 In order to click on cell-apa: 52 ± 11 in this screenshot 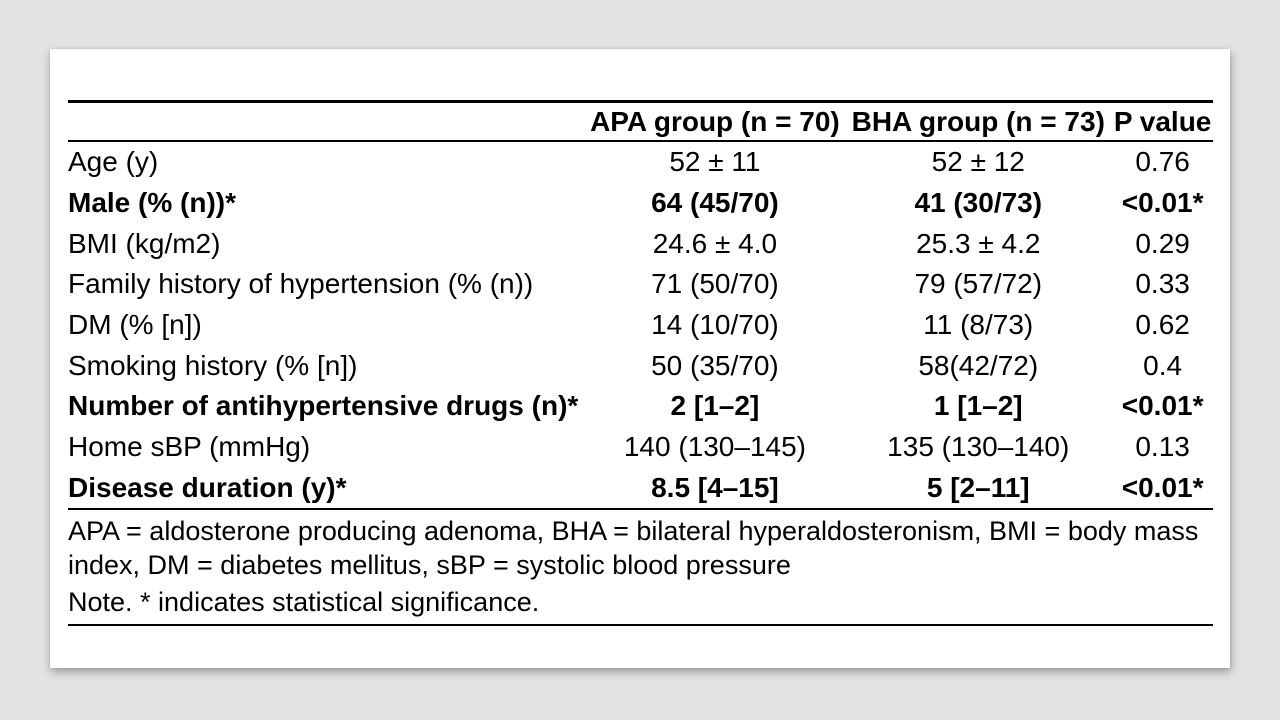, I will do `click(715, 162)`.